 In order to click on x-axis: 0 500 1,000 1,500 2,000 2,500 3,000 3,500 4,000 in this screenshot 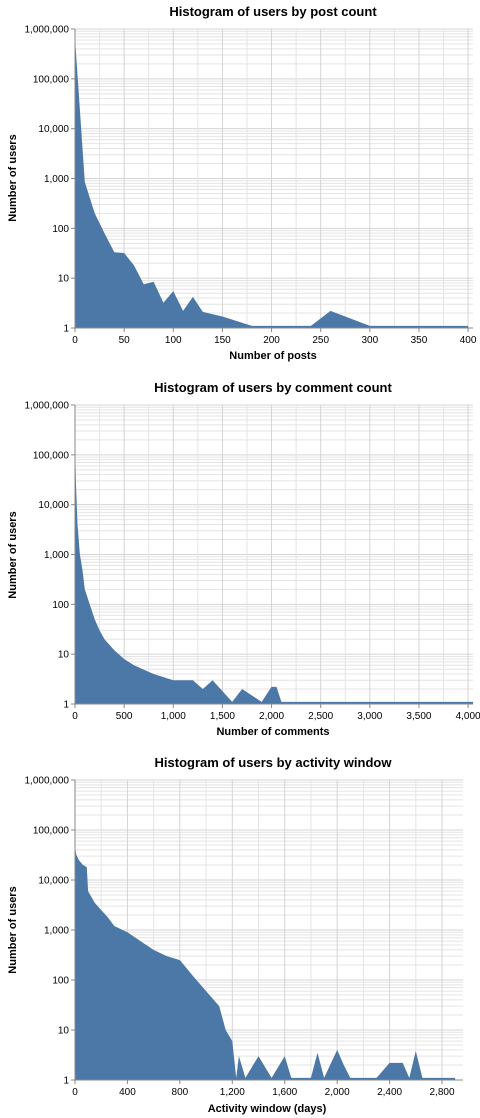, I will do `click(276, 712)`.